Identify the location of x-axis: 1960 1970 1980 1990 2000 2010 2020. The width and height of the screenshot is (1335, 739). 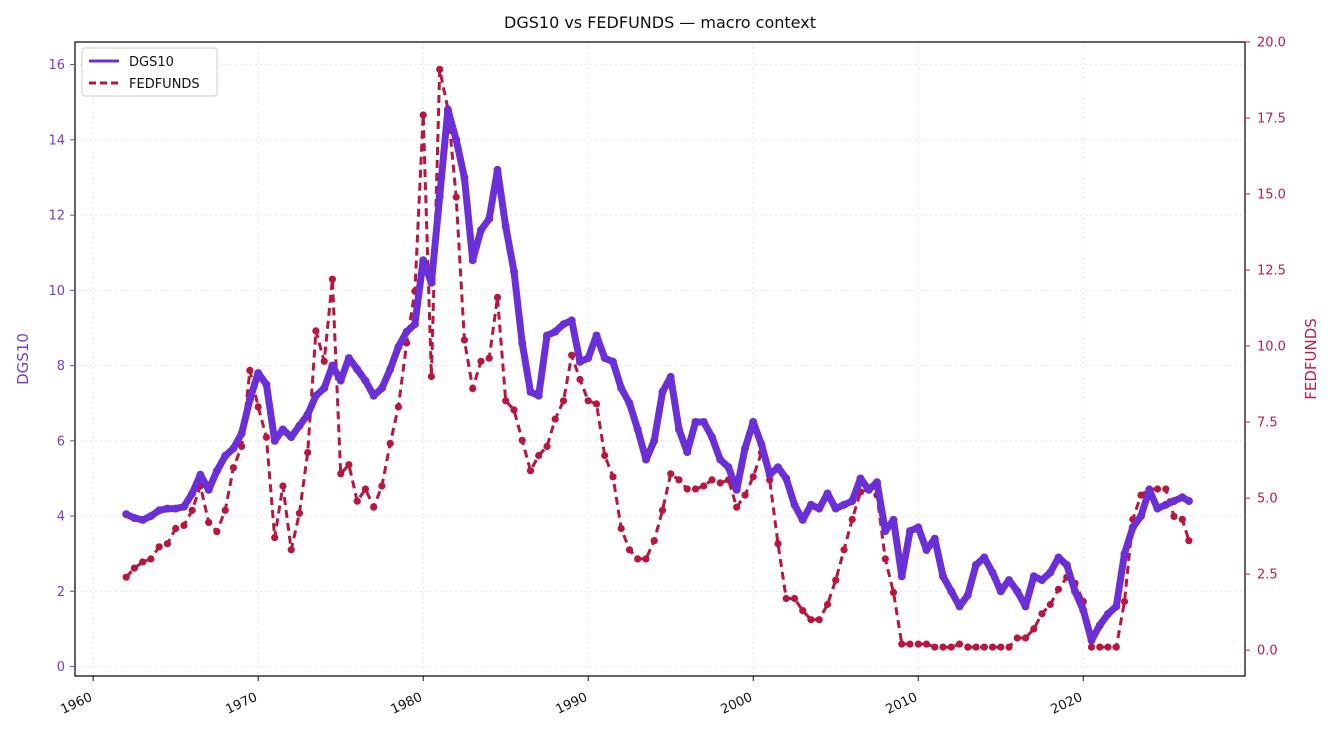
(572, 697).